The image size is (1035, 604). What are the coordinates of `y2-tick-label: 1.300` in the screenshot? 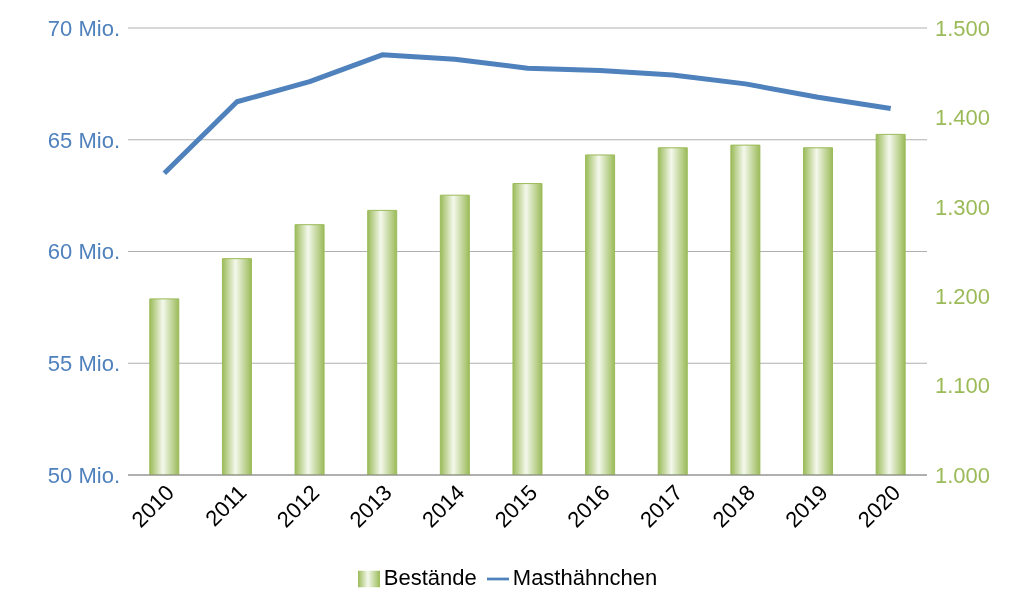 It's located at (963, 207).